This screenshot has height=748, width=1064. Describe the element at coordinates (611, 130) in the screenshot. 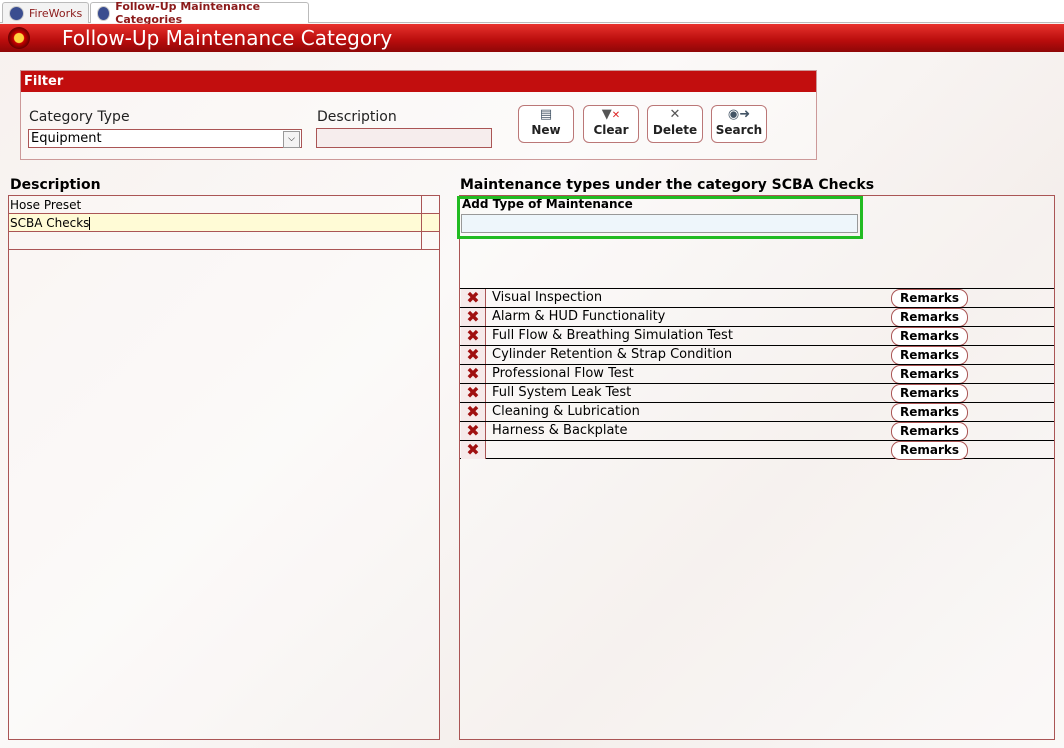

I see `button-label: Clear` at that location.